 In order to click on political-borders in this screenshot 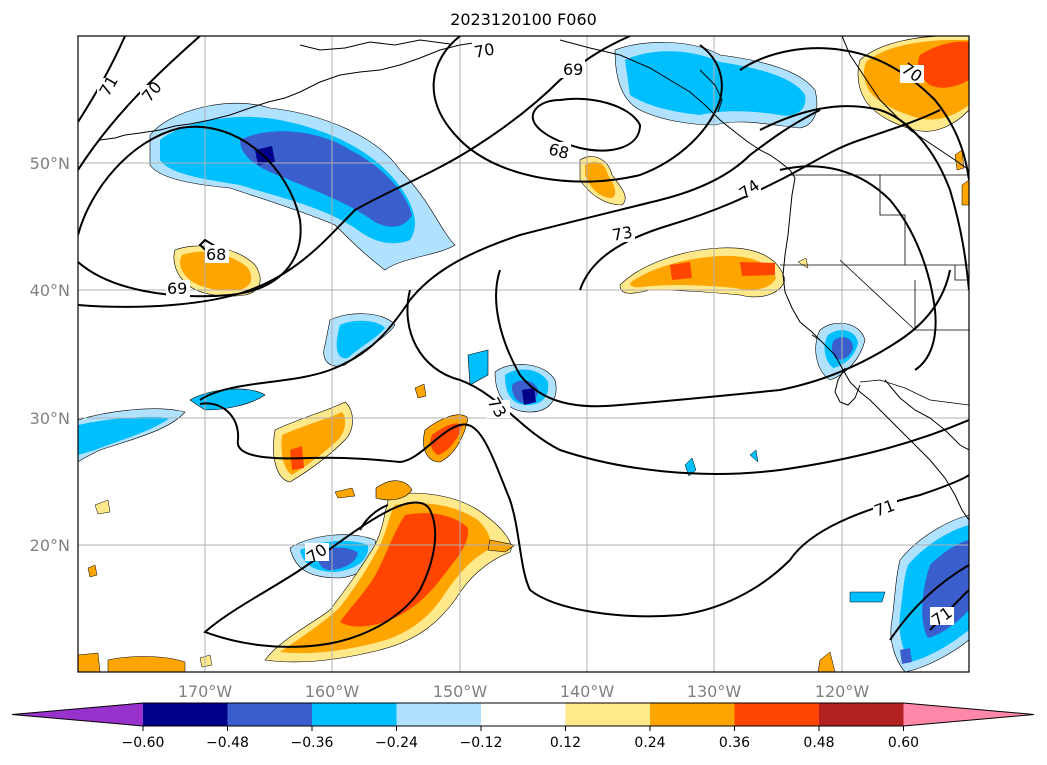, I will do `click(874, 290)`.